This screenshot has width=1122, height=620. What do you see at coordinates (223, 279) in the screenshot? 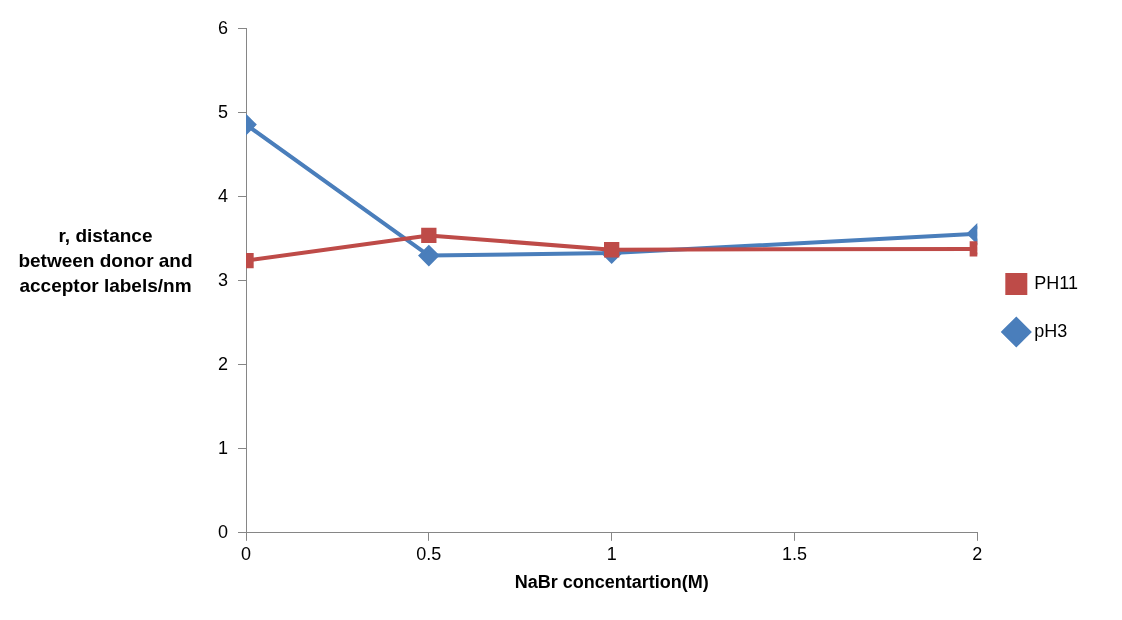
I see `y-tick-label: 3` at bounding box center [223, 279].